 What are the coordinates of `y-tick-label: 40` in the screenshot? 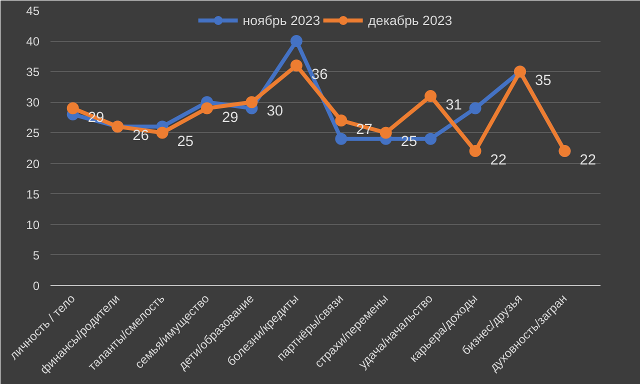 It's located at (33, 41).